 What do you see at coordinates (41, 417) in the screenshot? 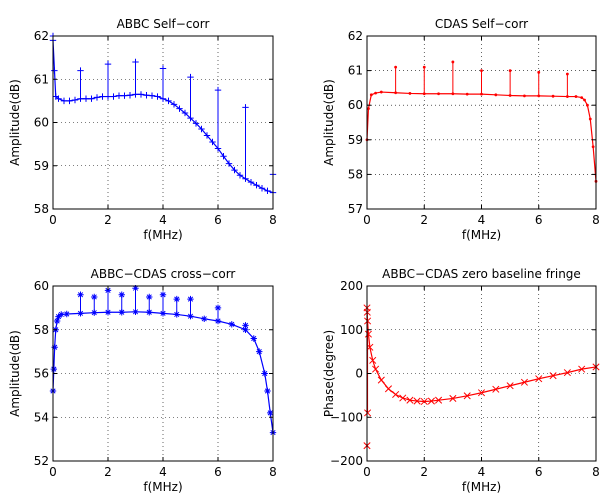
I see `y-tick-label: 54` at bounding box center [41, 417].